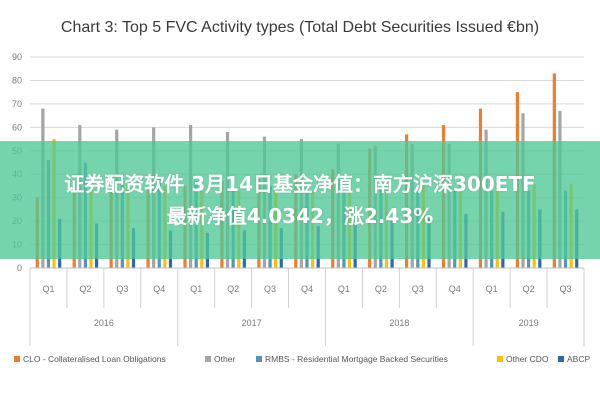 The height and width of the screenshot is (400, 600). I want to click on year-label: 2018, so click(399, 323).